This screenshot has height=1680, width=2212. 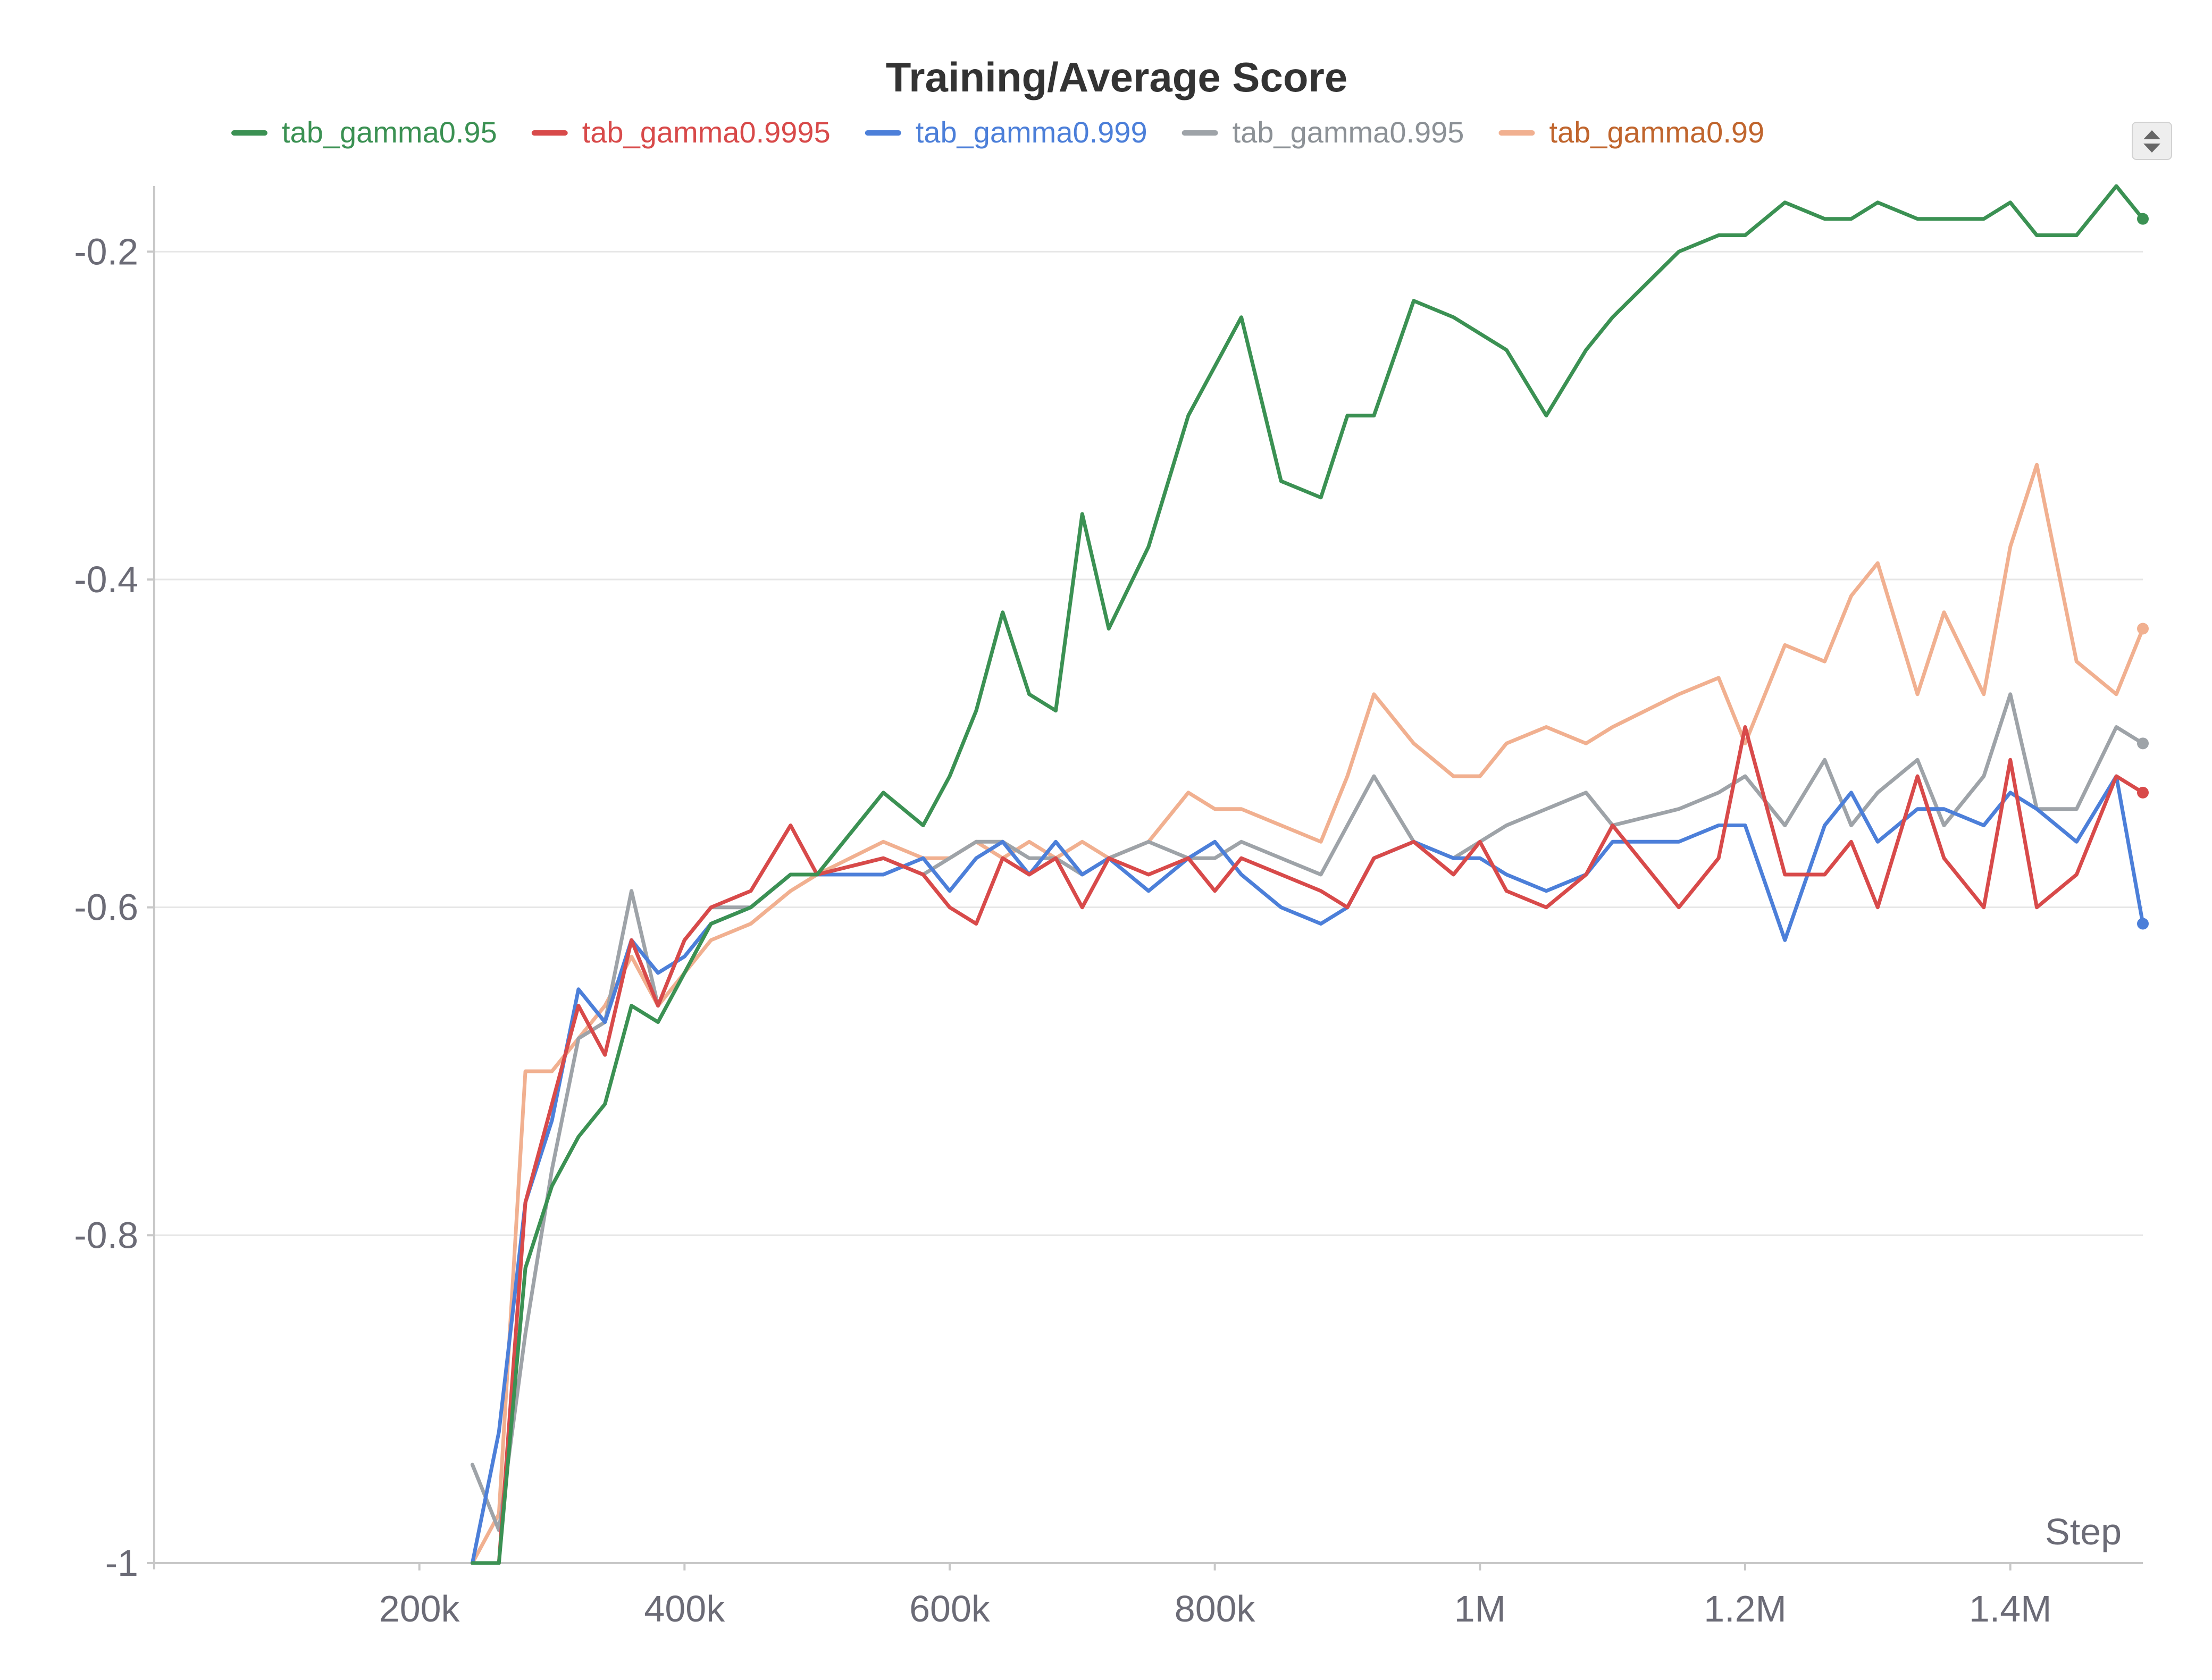 I want to click on series-endpoint-tab_gamma0.995, so click(x=2143, y=743).